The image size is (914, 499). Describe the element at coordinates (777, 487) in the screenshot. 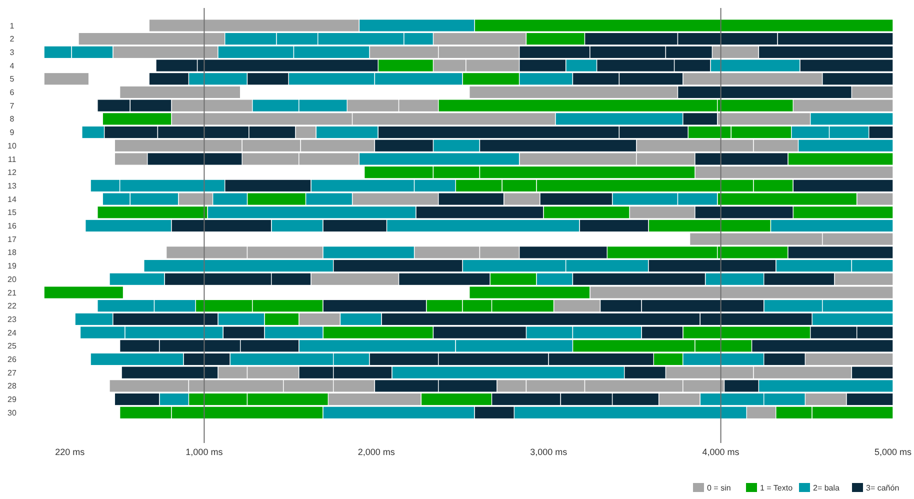

I see `legend-label: 1 = Texto` at that location.